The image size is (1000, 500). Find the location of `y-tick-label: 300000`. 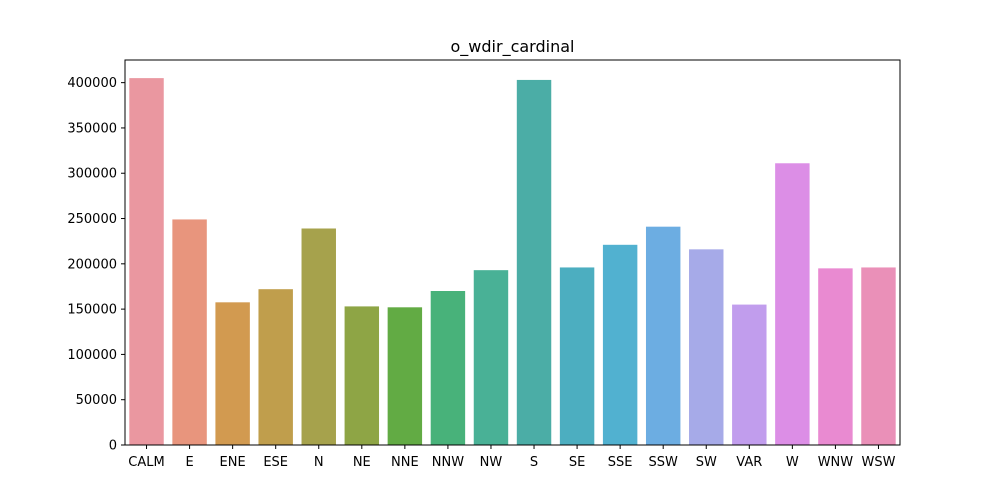

y-tick-label: 300000 is located at coordinates (92, 174).